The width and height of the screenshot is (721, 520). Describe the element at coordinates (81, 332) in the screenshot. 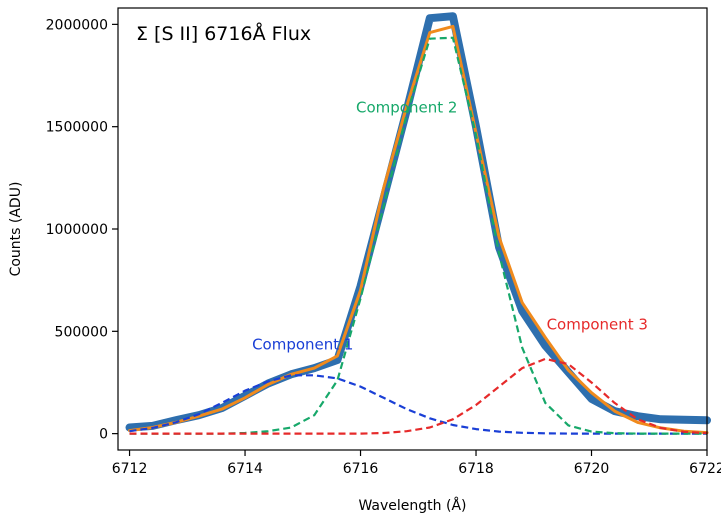

I see `y-tick-label: 500000` at that location.